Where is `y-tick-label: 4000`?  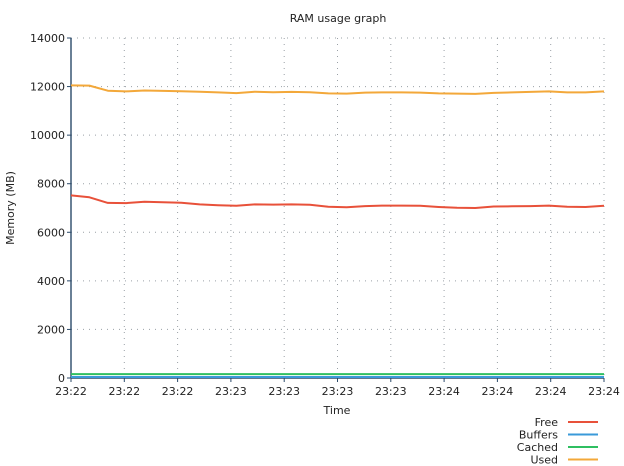
y-tick-label: 4000 is located at coordinates (51, 281).